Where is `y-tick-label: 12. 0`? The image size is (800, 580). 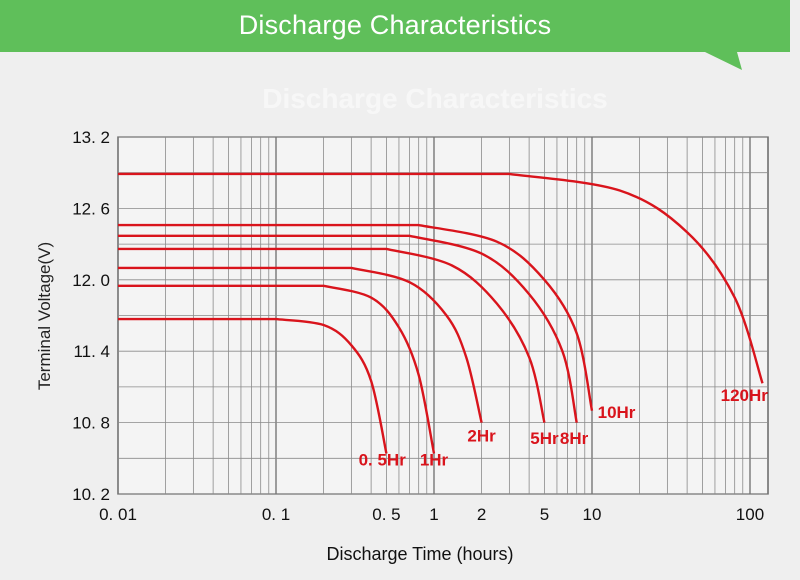 y-tick-label: 12. 0 is located at coordinates (91, 280).